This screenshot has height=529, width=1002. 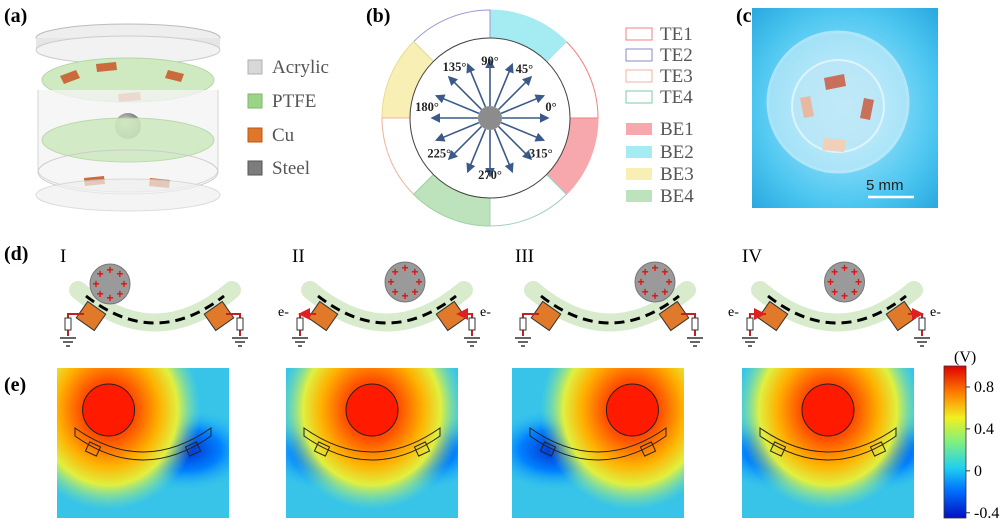 What do you see at coordinates (639, 34) in the screenshot?
I see `te1-swatch` at bounding box center [639, 34].